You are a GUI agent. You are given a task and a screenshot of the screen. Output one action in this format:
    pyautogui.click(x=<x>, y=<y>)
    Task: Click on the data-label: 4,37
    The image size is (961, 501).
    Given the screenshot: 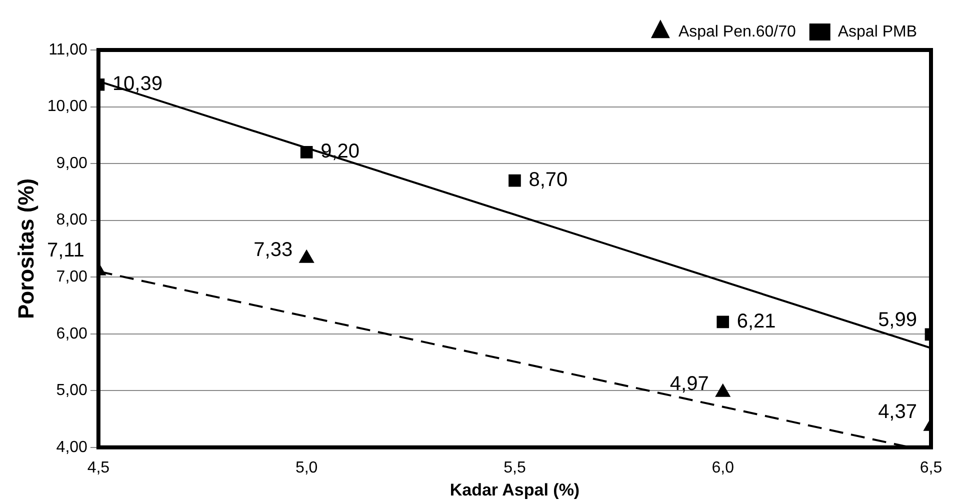 What is the action you would take?
    pyautogui.click(x=897, y=411)
    